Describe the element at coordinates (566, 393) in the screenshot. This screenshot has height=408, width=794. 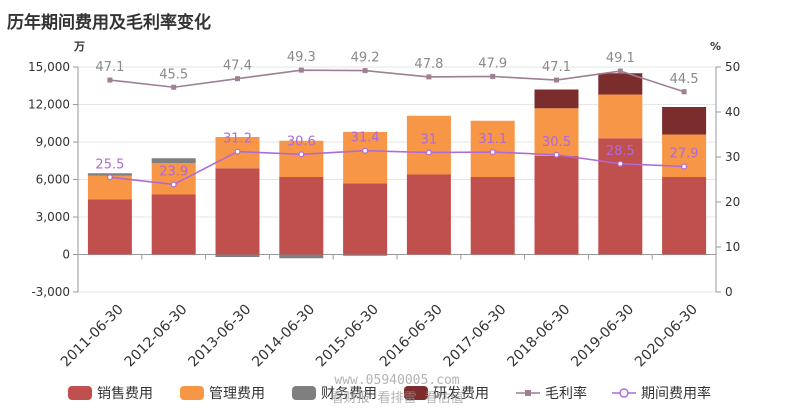
I see `legend-label: 毛利率` at that location.